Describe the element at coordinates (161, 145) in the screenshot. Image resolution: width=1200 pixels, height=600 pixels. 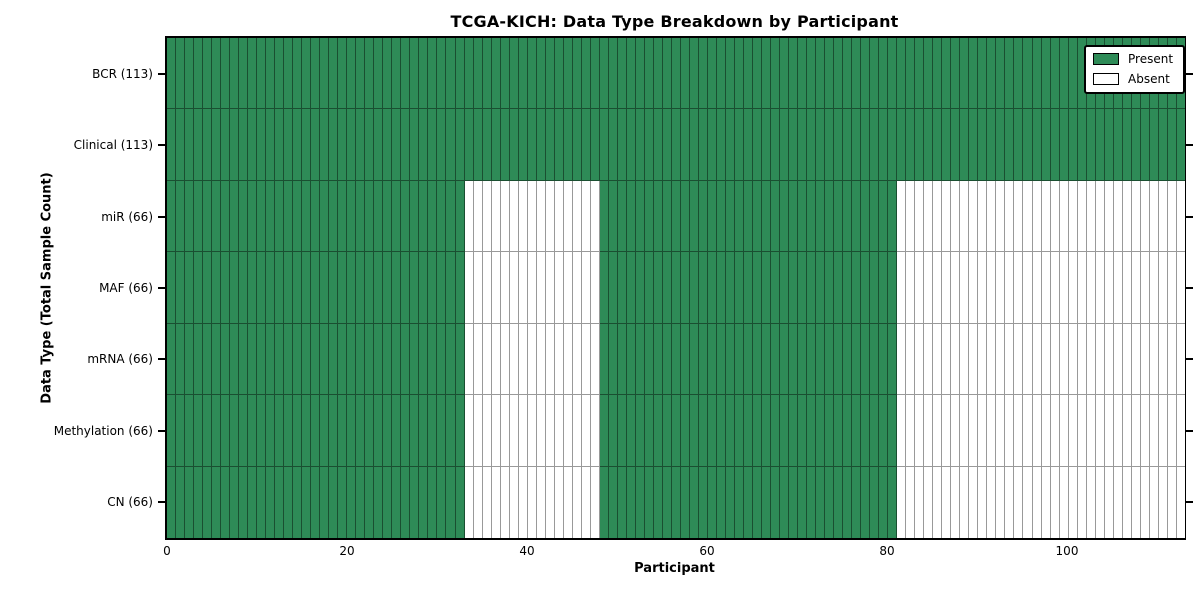
I see `y-tickmark-left` at that location.